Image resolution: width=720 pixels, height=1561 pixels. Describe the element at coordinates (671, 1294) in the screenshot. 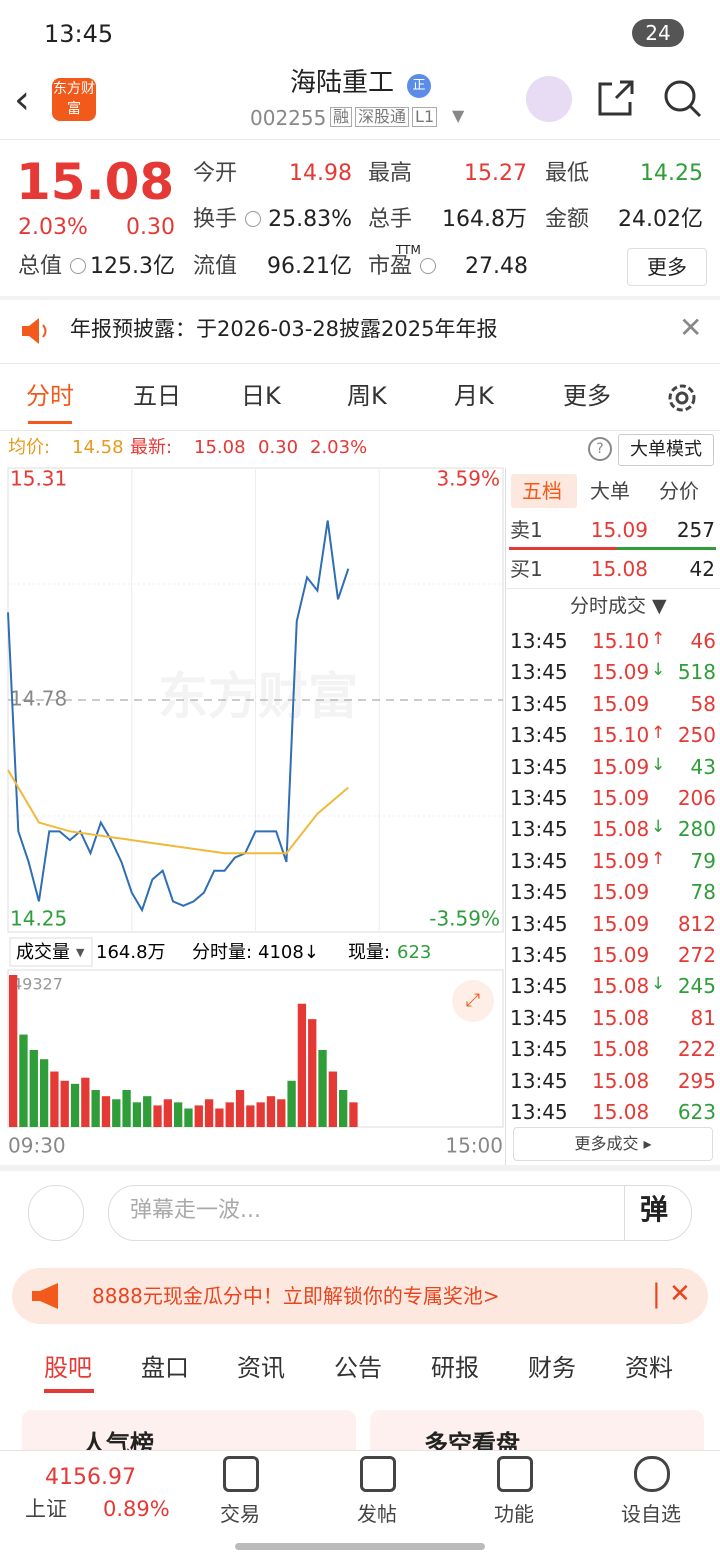

I see `ad-close: | ✕` at that location.